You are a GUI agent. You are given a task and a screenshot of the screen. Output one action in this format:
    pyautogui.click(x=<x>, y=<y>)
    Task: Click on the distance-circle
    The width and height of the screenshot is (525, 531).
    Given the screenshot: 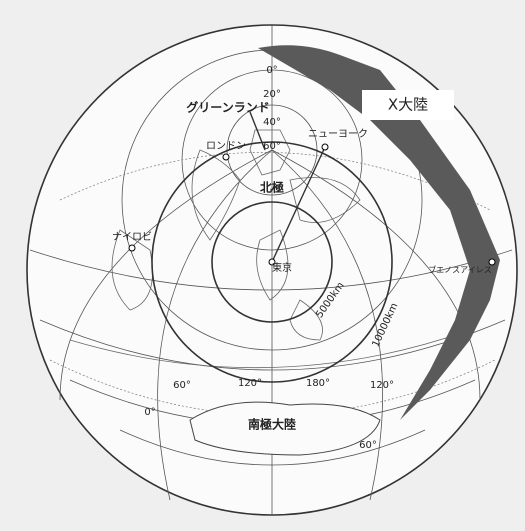 What is the action you would take?
    pyautogui.click(x=272, y=262)
    